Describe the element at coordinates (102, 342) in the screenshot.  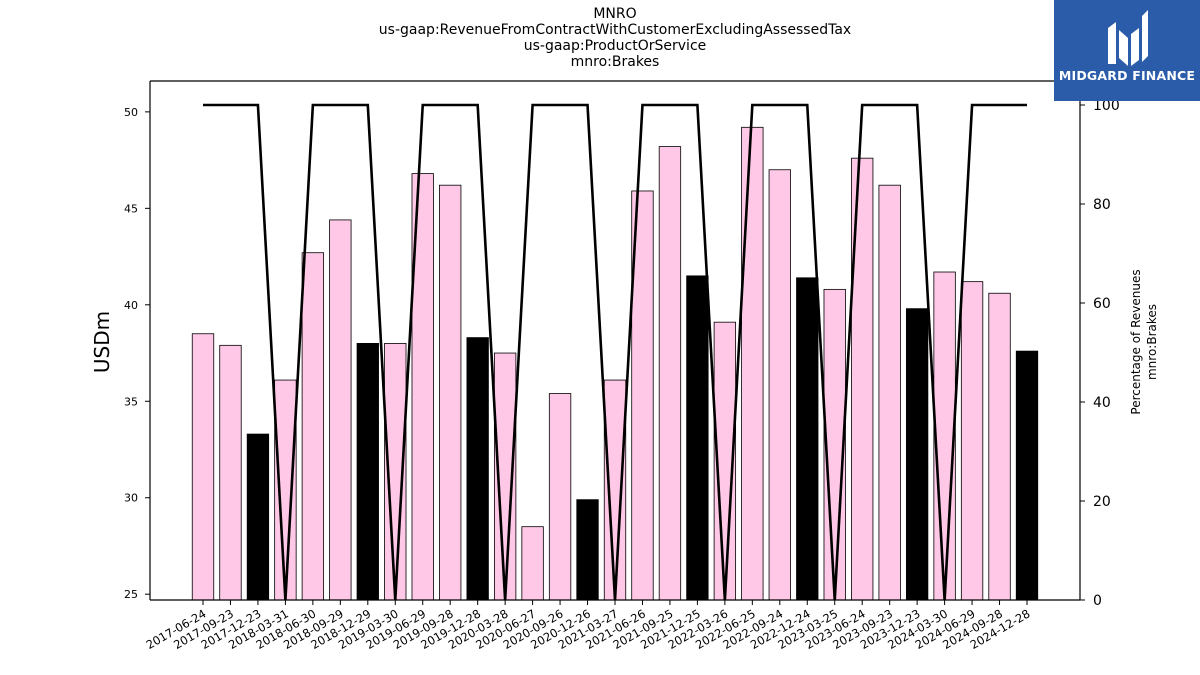
I see `y-axis-label: USDm` at that location.